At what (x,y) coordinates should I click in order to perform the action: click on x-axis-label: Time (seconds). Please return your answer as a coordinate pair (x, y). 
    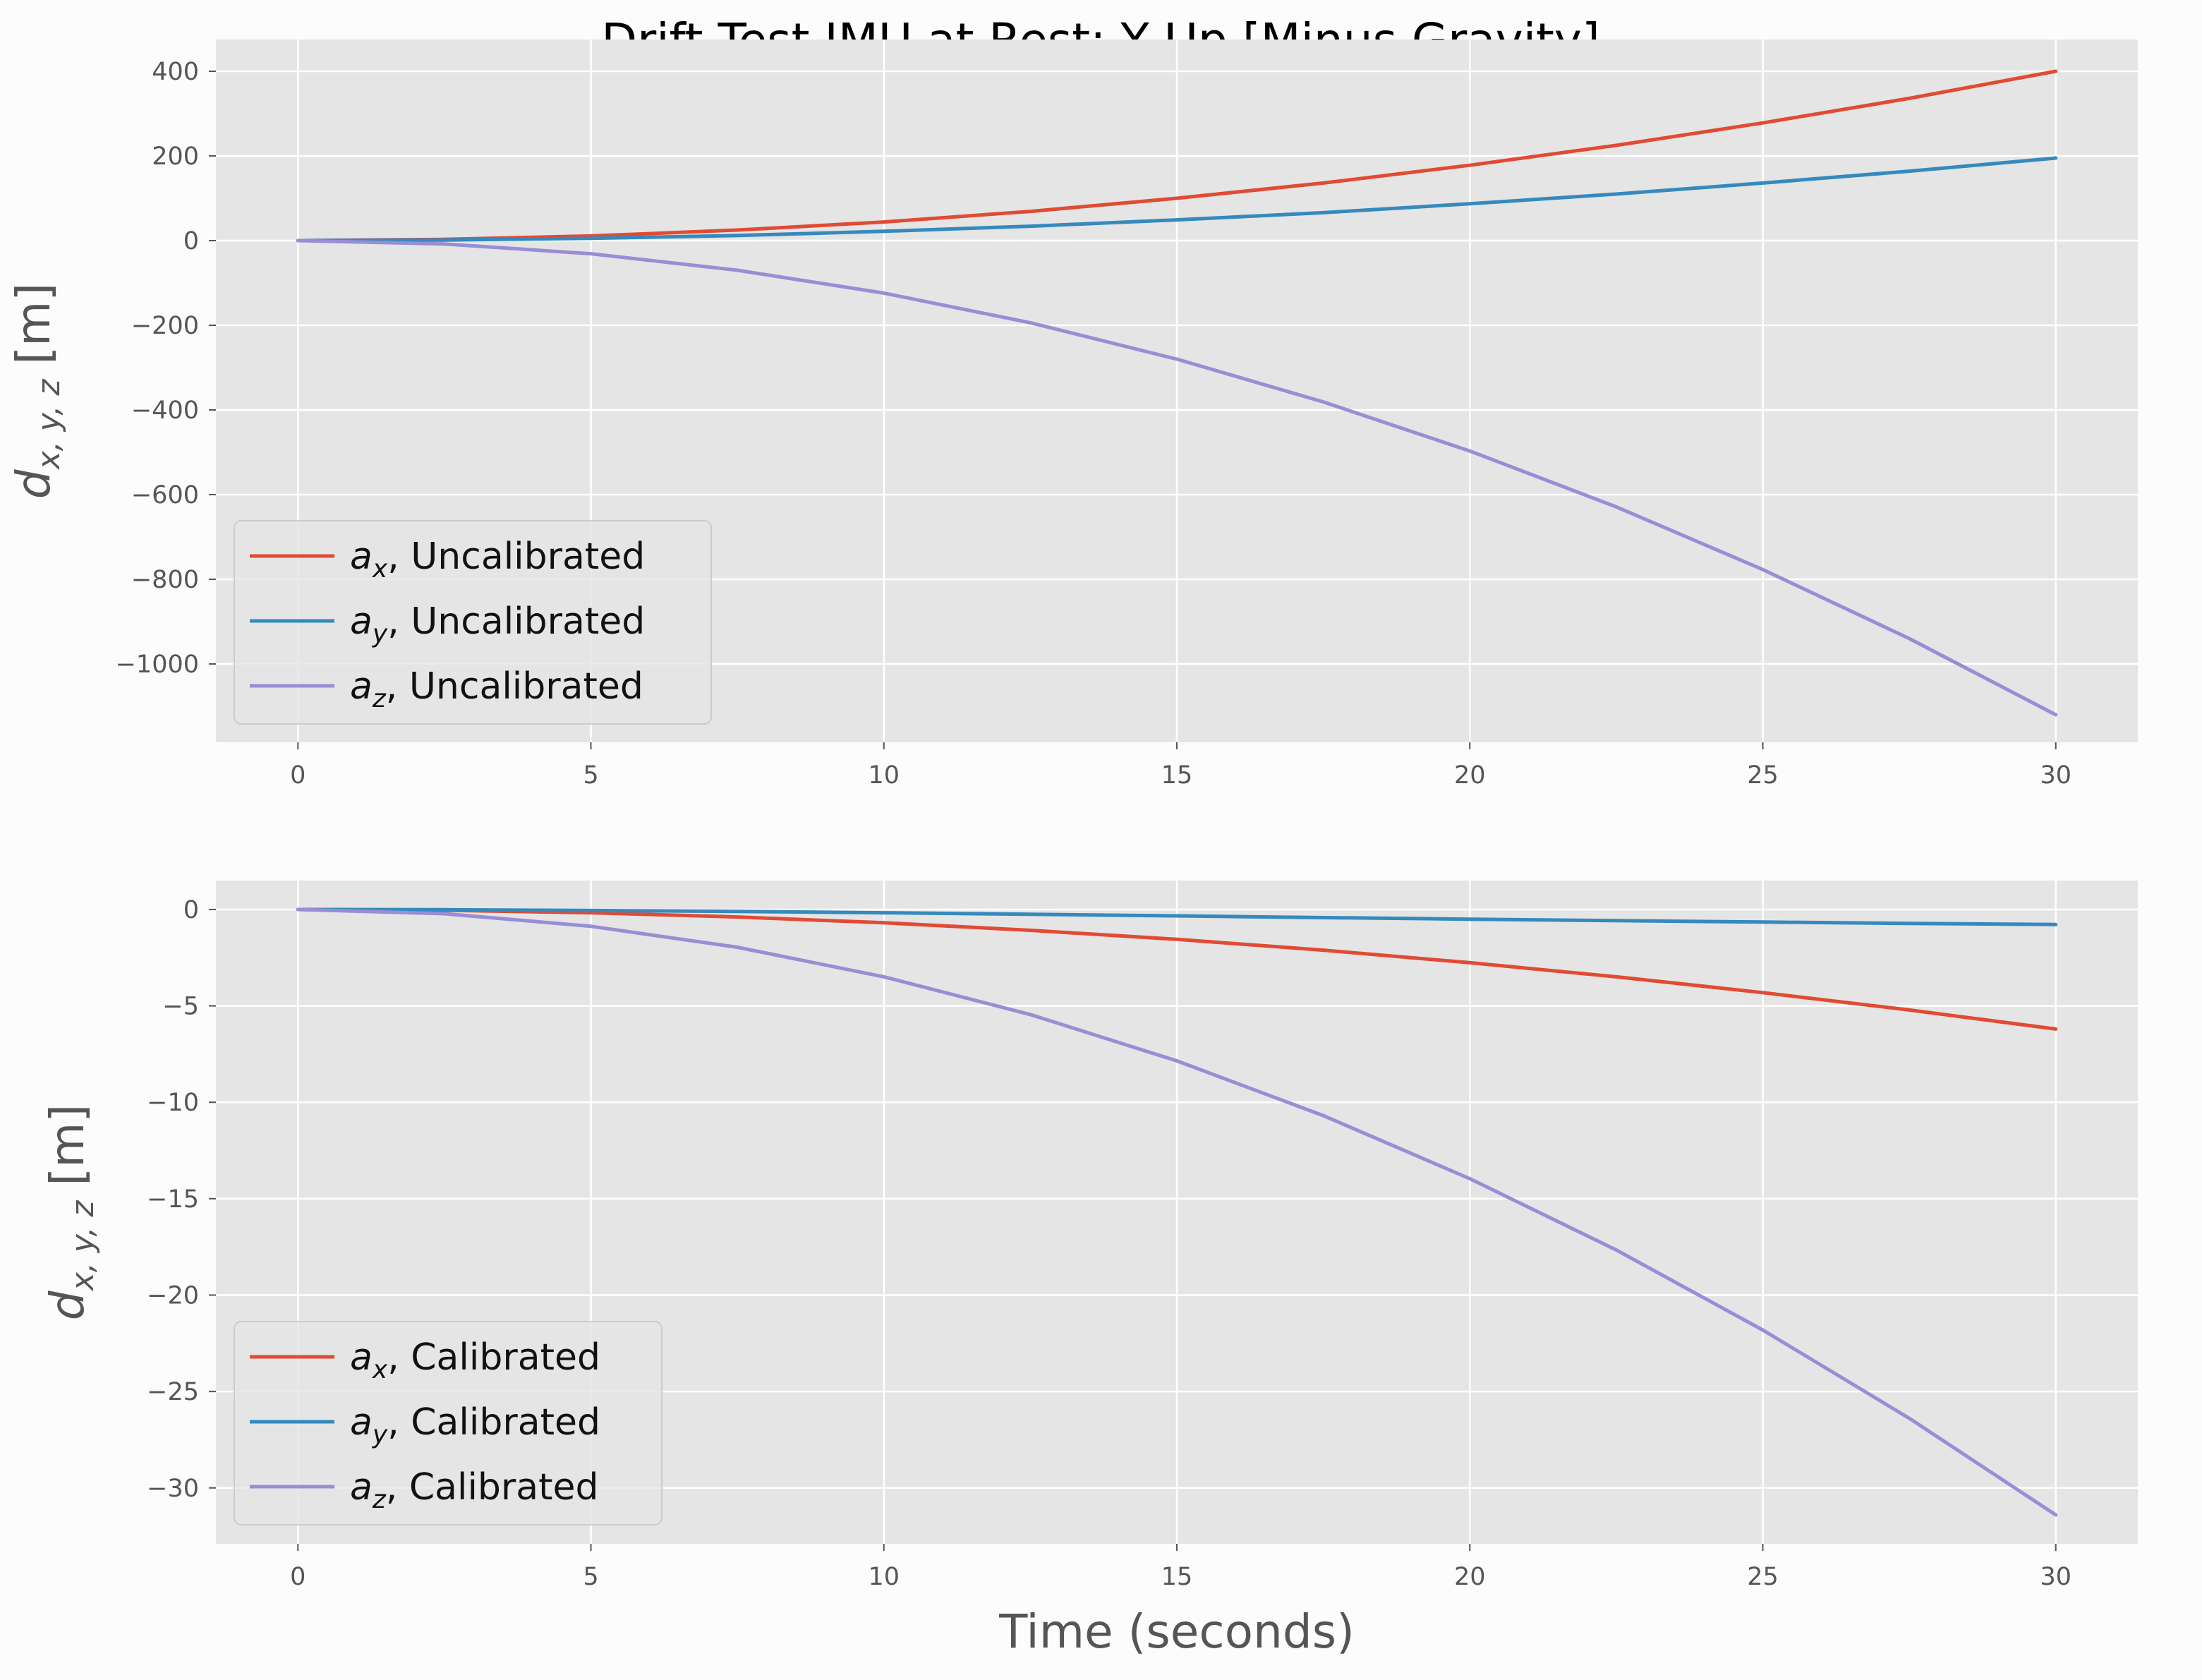
    Looking at the image, I should click on (1176, 1632).